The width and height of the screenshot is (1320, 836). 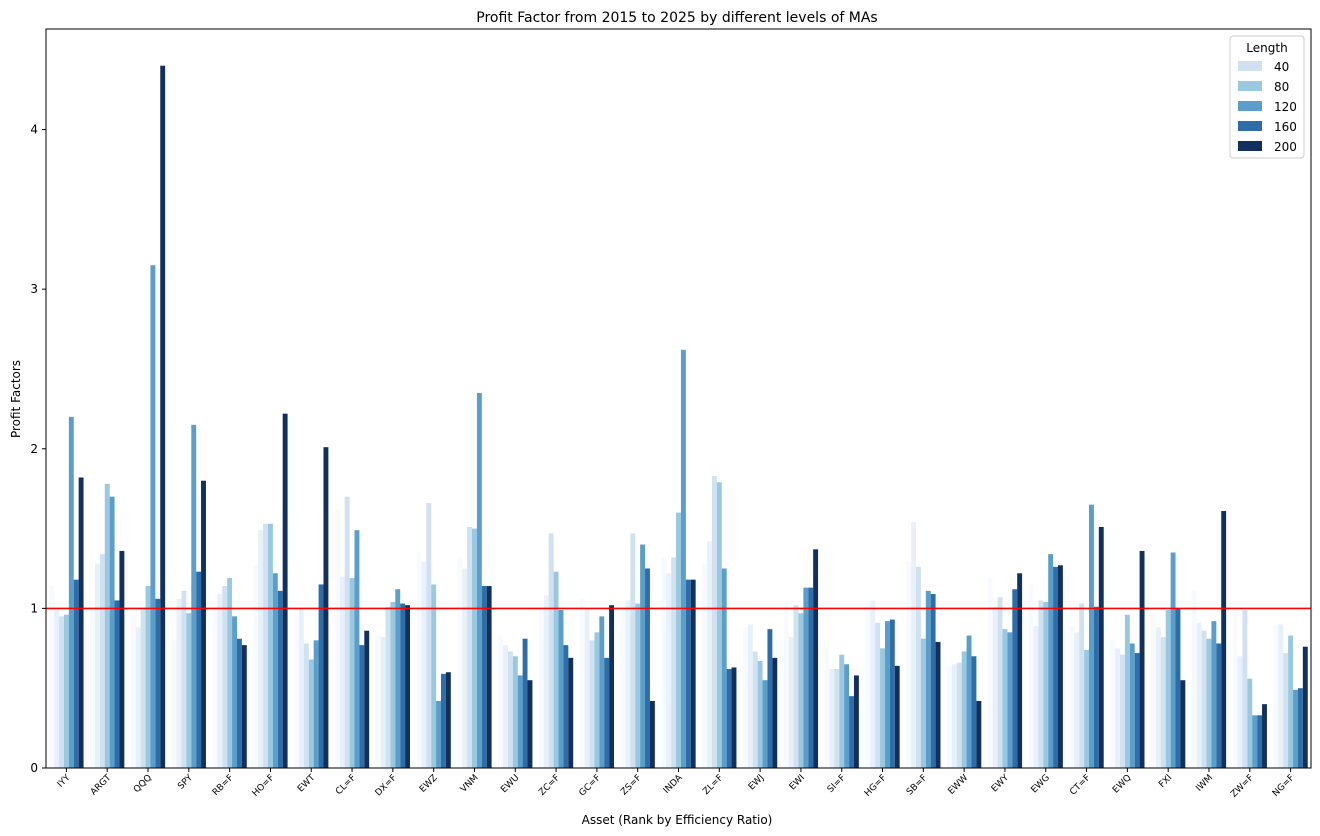 What do you see at coordinates (719, 625) in the screenshot?
I see `bar-len-80-ZL=F` at bounding box center [719, 625].